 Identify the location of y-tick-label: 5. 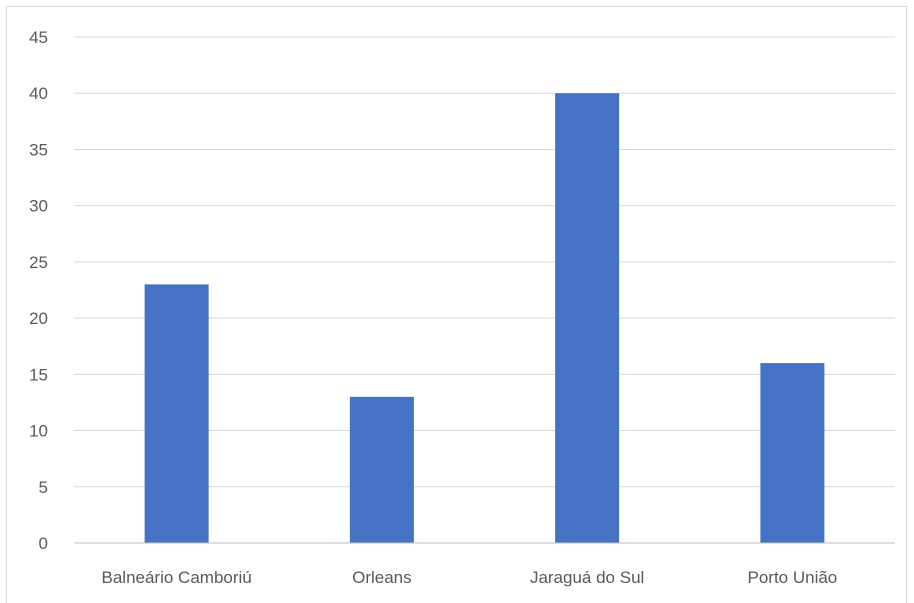
(43, 487).